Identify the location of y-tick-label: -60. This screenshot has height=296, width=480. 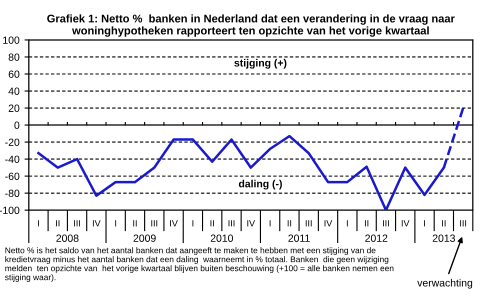
(12, 176).